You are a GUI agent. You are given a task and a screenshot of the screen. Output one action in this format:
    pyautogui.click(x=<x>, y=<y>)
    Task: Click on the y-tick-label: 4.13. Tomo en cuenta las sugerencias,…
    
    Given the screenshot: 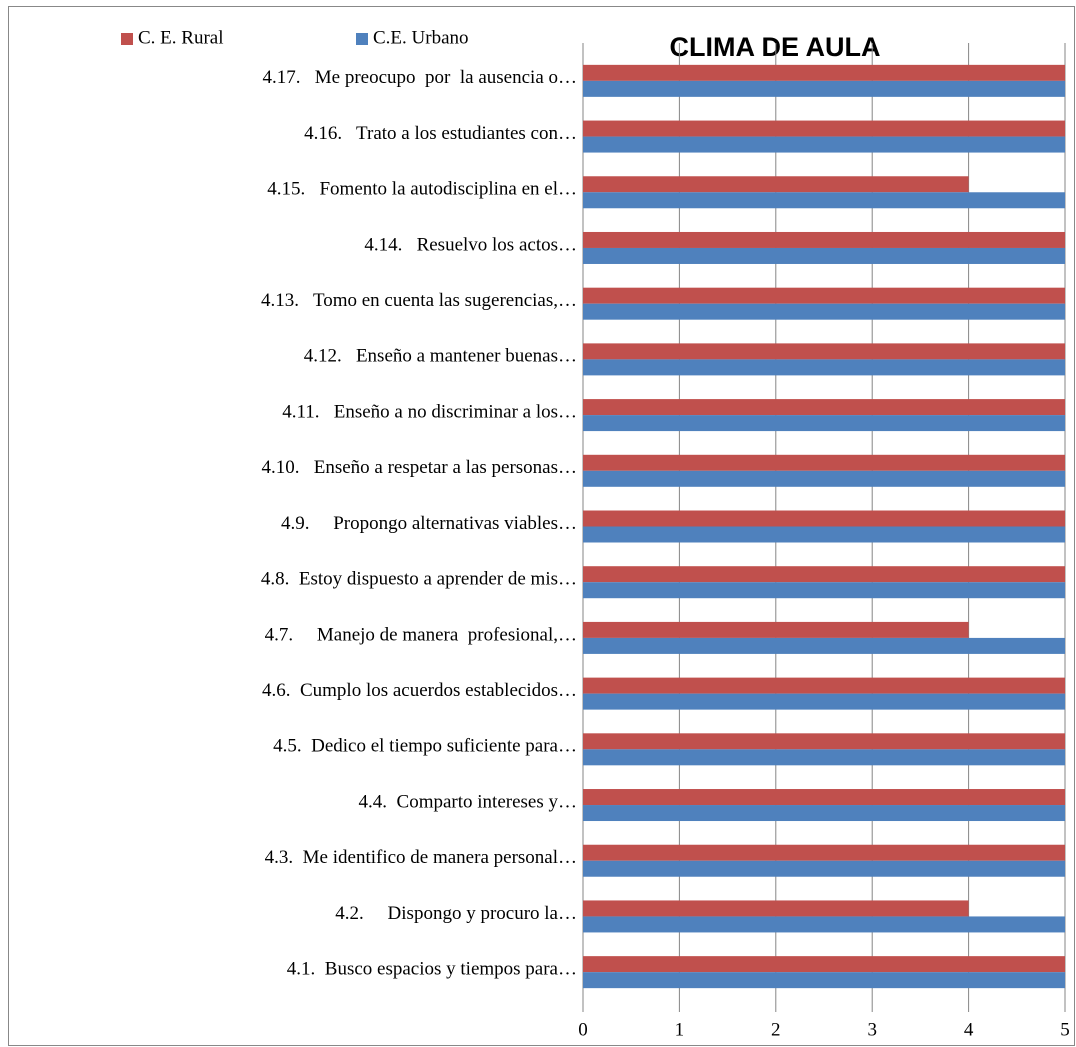 What is the action you would take?
    pyautogui.click(x=419, y=300)
    